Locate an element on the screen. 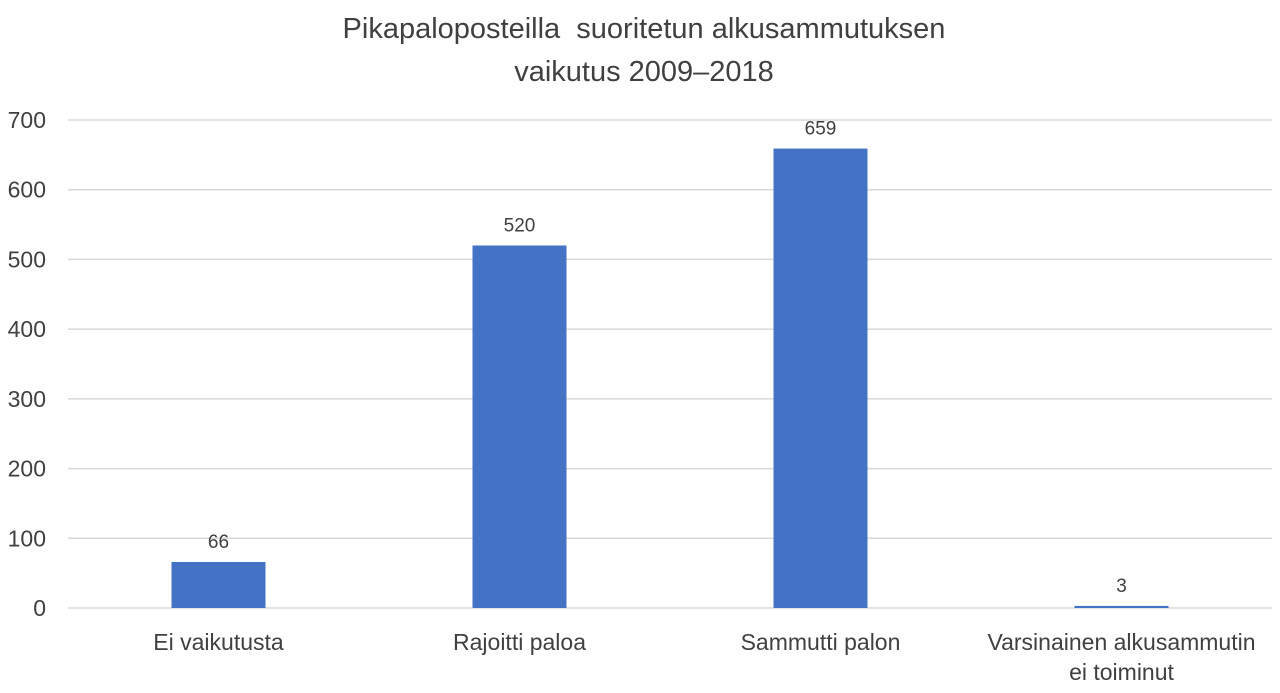 The width and height of the screenshot is (1280, 693). data-label: 66 is located at coordinates (218, 542).